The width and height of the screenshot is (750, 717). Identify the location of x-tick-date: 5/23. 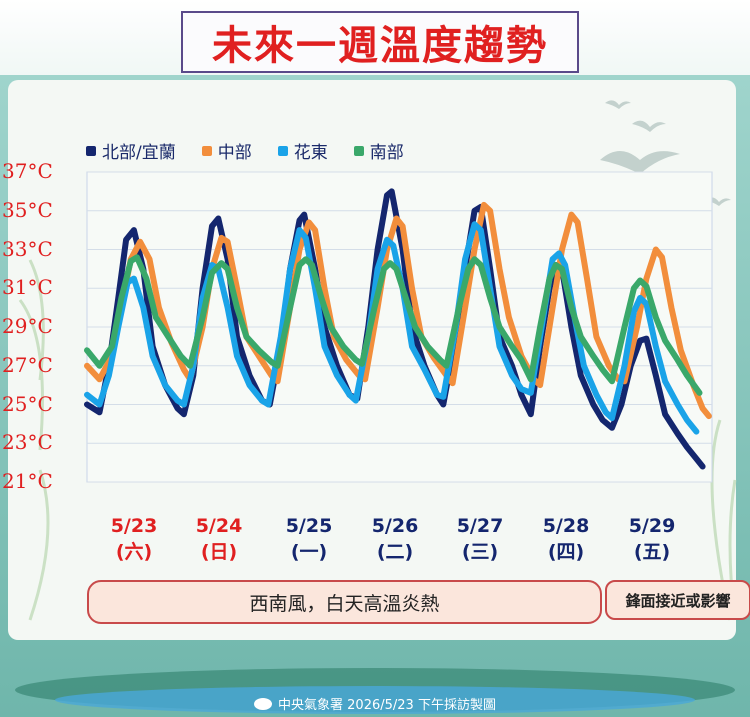
(134, 526).